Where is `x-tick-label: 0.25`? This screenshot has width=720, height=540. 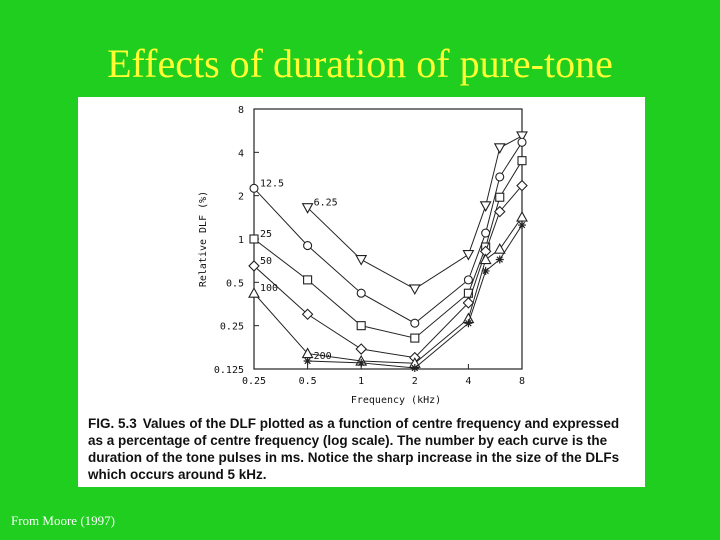
x-tick-label: 0.25 is located at coordinates (254, 381).